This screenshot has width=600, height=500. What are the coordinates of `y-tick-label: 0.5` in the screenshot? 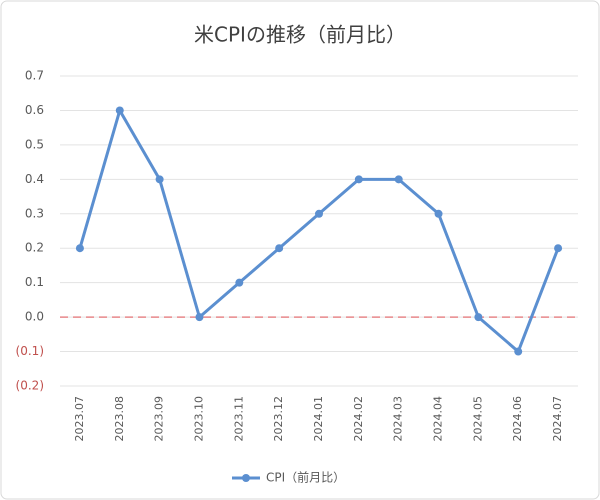 It's located at (34, 144).